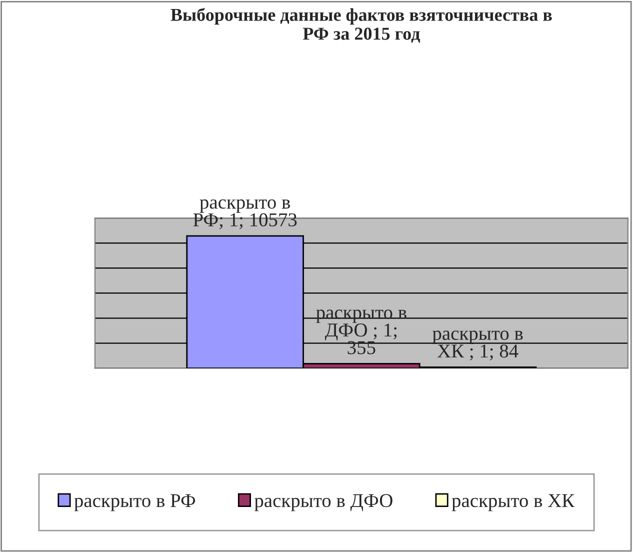  I want to click on legend-label: раскрыто в ДФО, so click(323, 503).